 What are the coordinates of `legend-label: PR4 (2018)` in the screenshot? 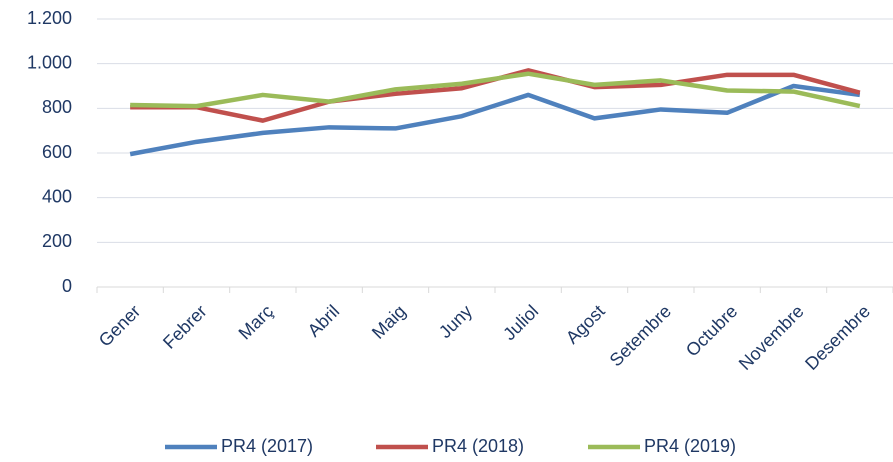 It's located at (478, 446).